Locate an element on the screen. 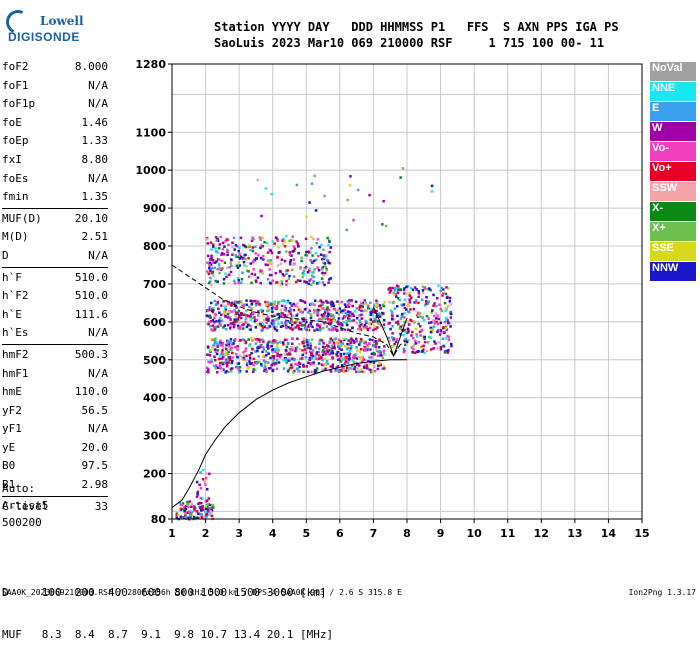 This screenshot has height=656, width=700. param-row: hmF2 500.3 is located at coordinates (55, 355).